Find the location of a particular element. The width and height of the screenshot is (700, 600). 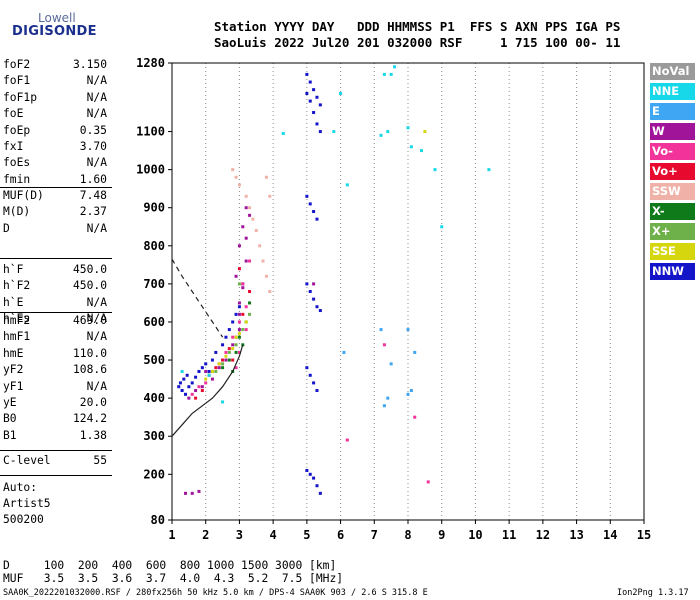

param-value: 450.0 is located at coordinates (89, 269).